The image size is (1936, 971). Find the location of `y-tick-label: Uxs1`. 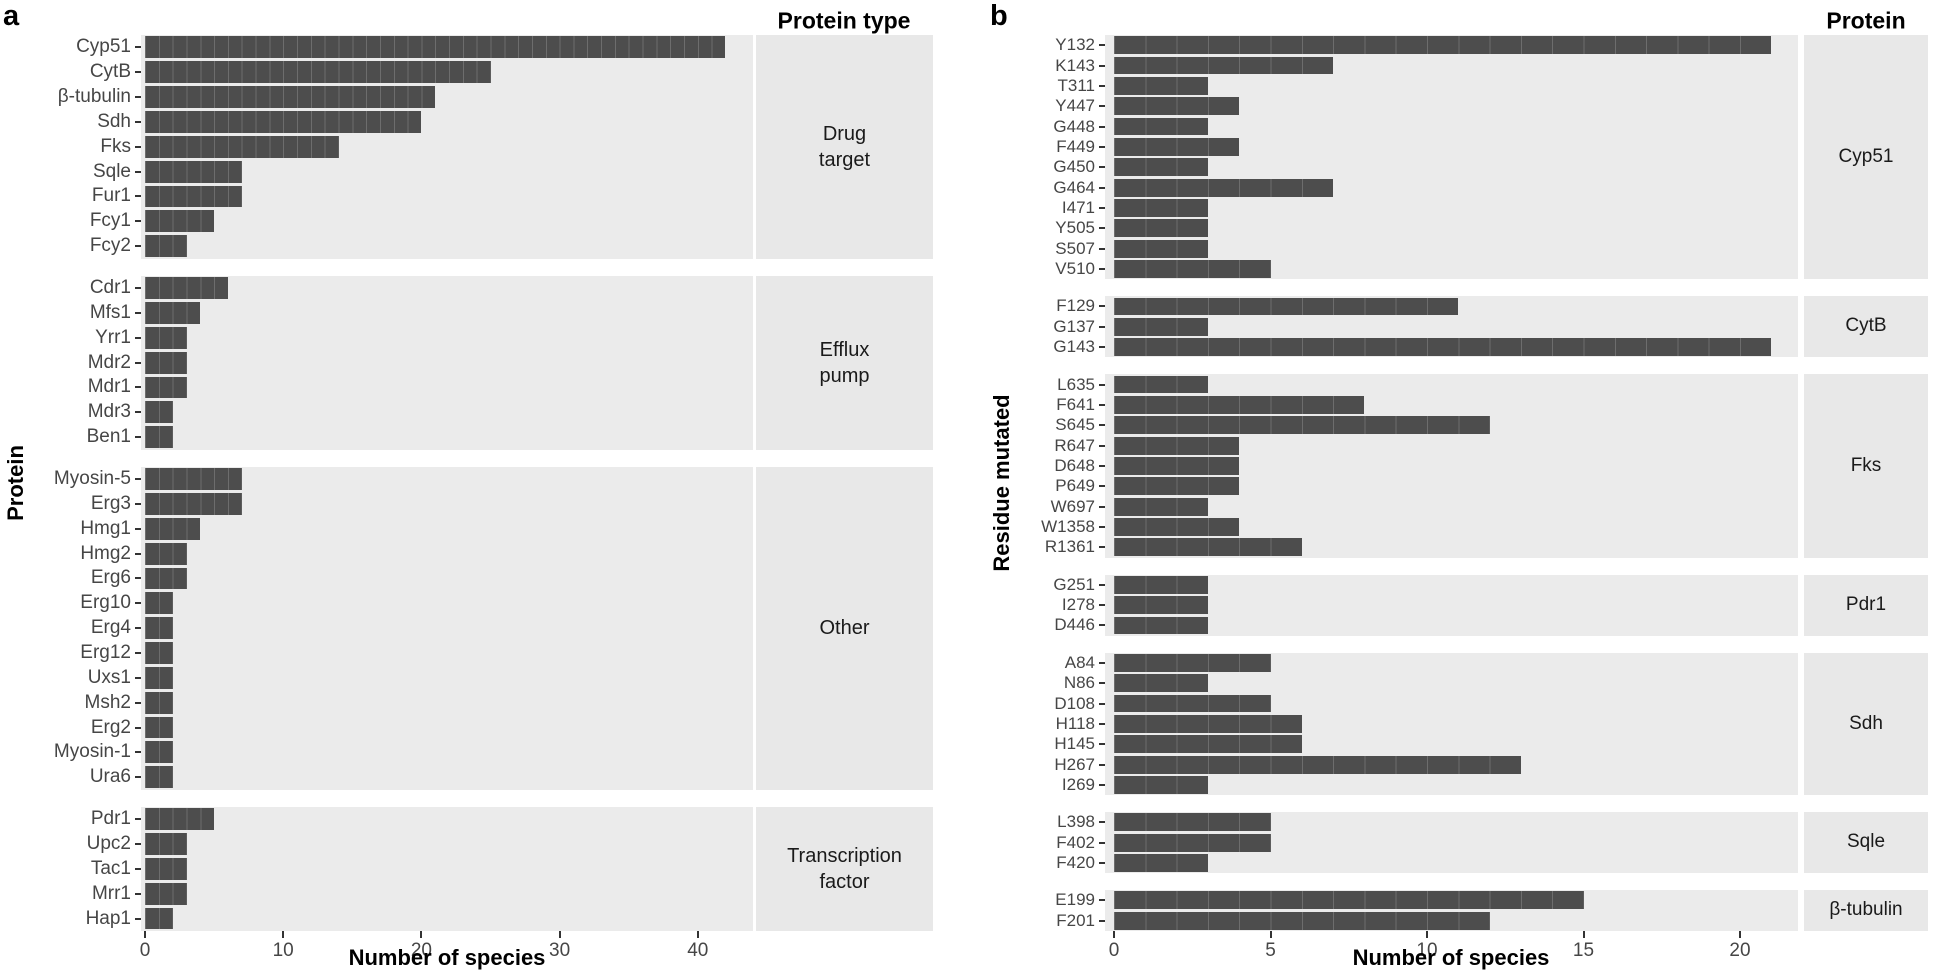

y-tick-label: Uxs1 is located at coordinates (109, 677).